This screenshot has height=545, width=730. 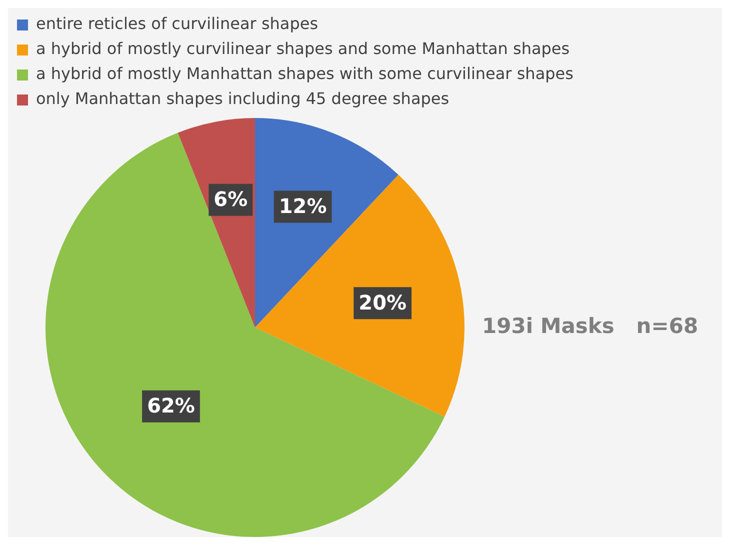 I want to click on legend-label: only Manhattan shapes including 45 degree shapes, so click(x=243, y=98).